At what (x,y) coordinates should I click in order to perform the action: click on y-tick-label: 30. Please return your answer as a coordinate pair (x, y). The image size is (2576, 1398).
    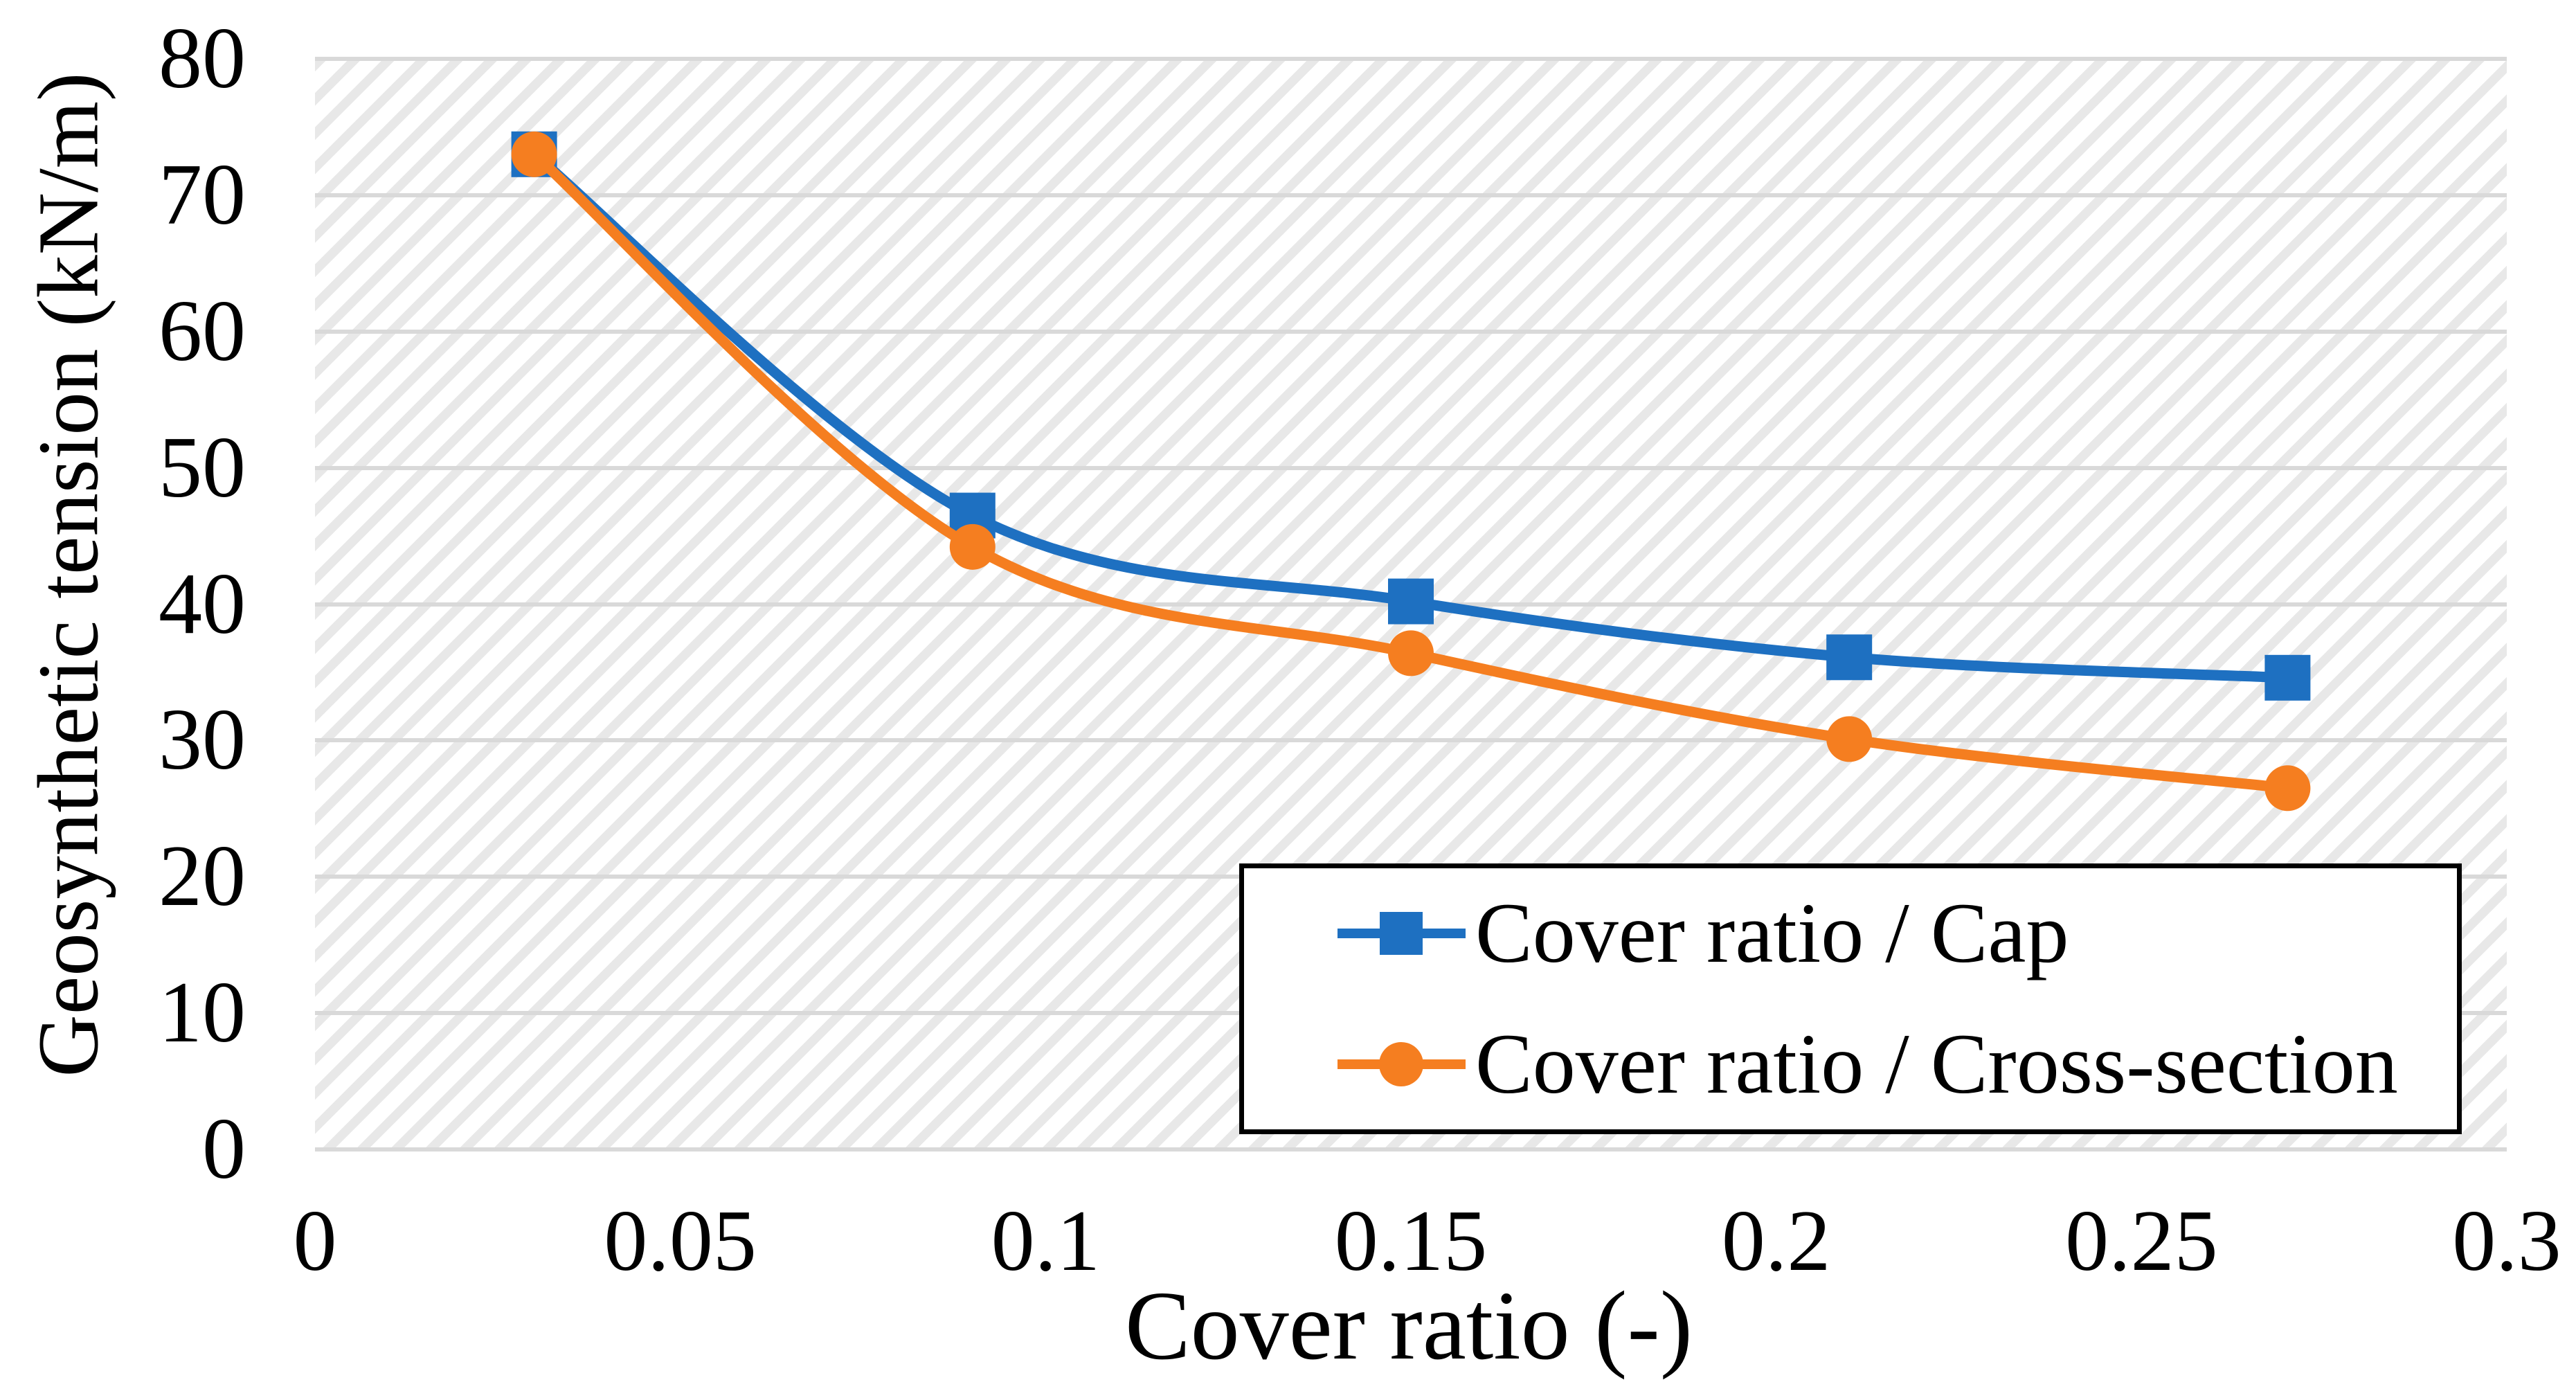
    Looking at the image, I should click on (202, 740).